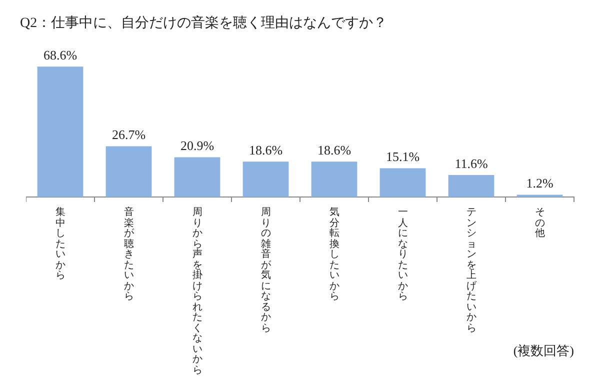  What do you see at coordinates (60, 244) in the screenshot?
I see `x-tick-label: 集中したいから` at bounding box center [60, 244].